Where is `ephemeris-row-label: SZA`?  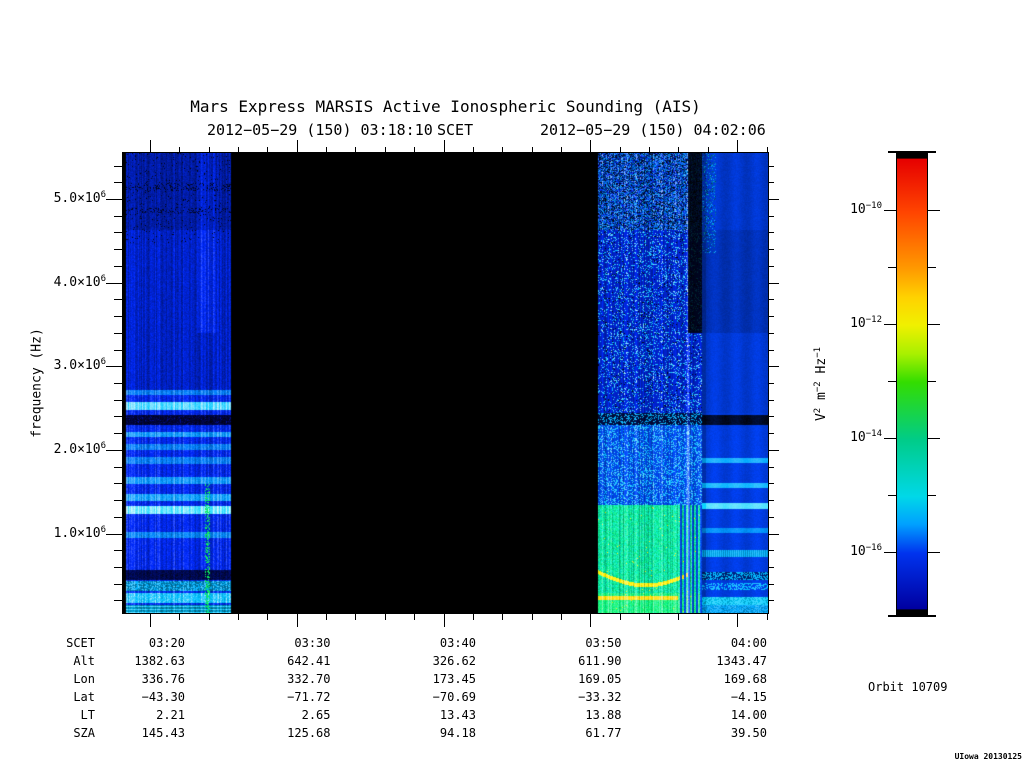 ephemeris-row-label: SZA is located at coordinates (84, 733).